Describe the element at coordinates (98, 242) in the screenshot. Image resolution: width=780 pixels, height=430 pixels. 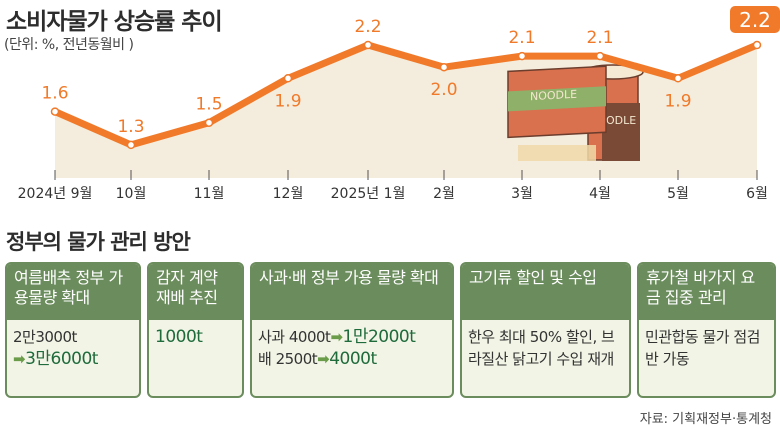
I see `section-title: 정부의 물가 관리 방안` at that location.